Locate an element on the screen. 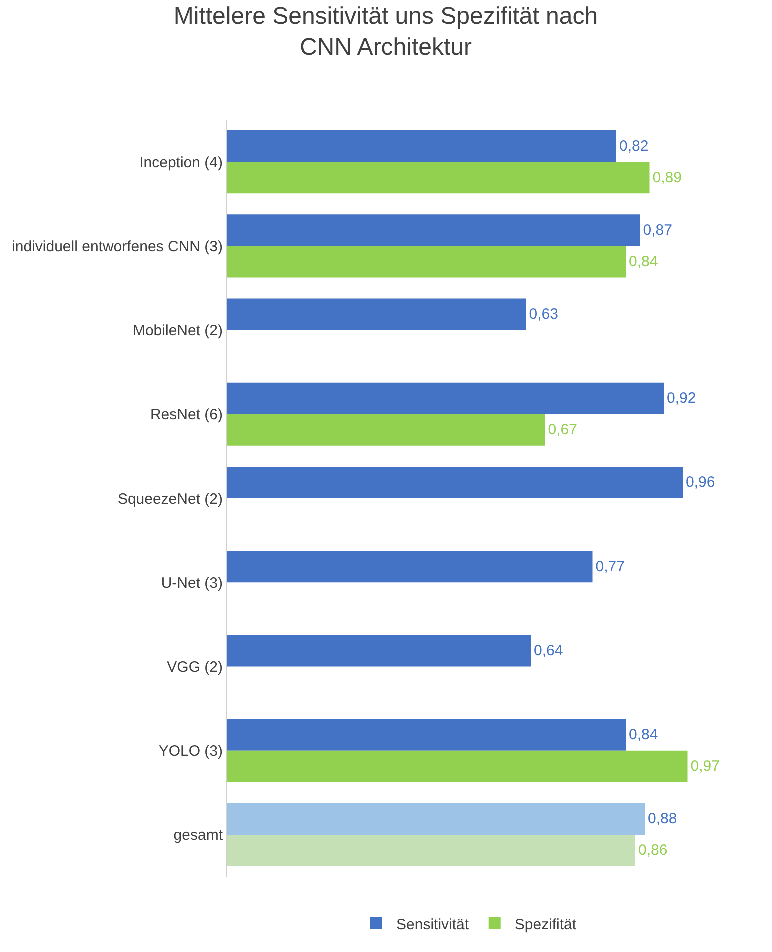 This screenshot has width=772, height=952. y-tick-label: gesamt is located at coordinates (199, 835).